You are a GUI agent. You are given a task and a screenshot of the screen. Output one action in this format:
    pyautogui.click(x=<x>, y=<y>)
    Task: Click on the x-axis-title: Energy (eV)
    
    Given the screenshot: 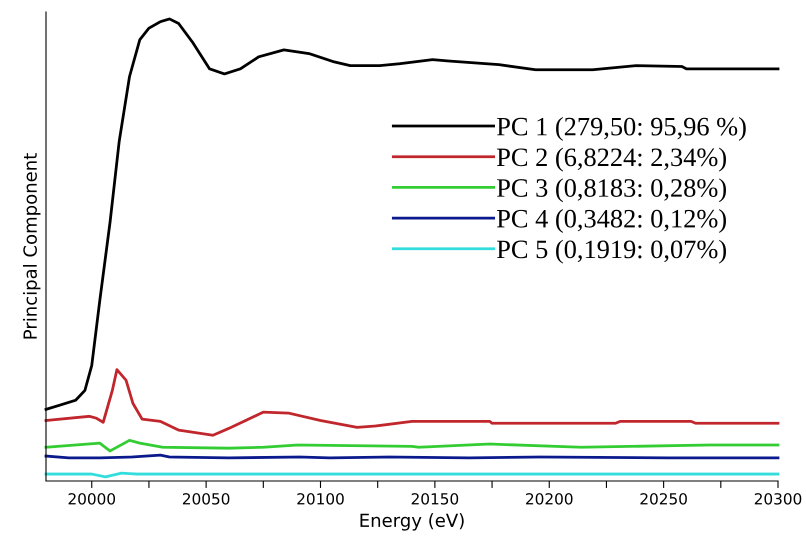 What is the action you would take?
    pyautogui.click(x=412, y=522)
    